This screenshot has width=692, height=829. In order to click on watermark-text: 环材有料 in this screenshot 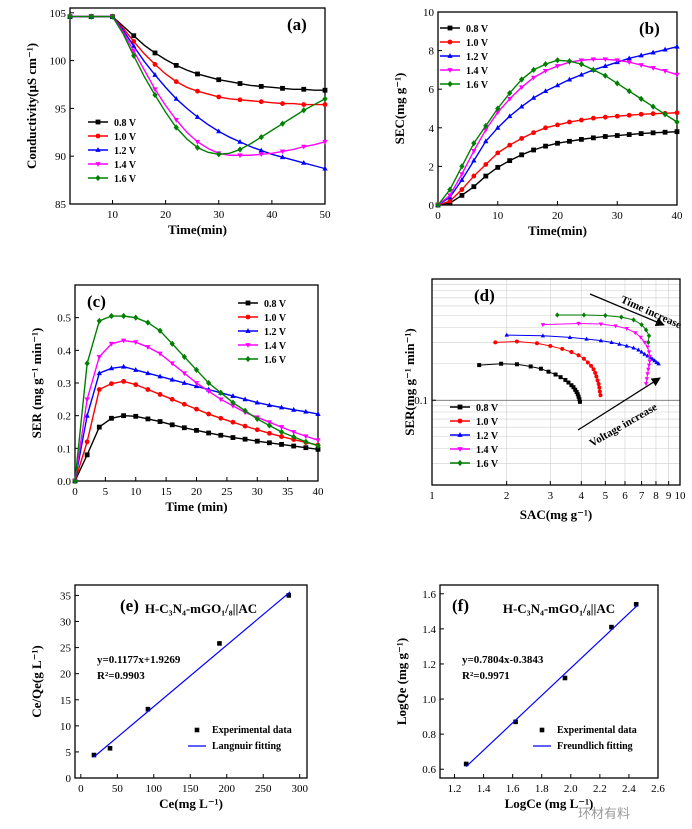, I will do `click(604, 814)`.